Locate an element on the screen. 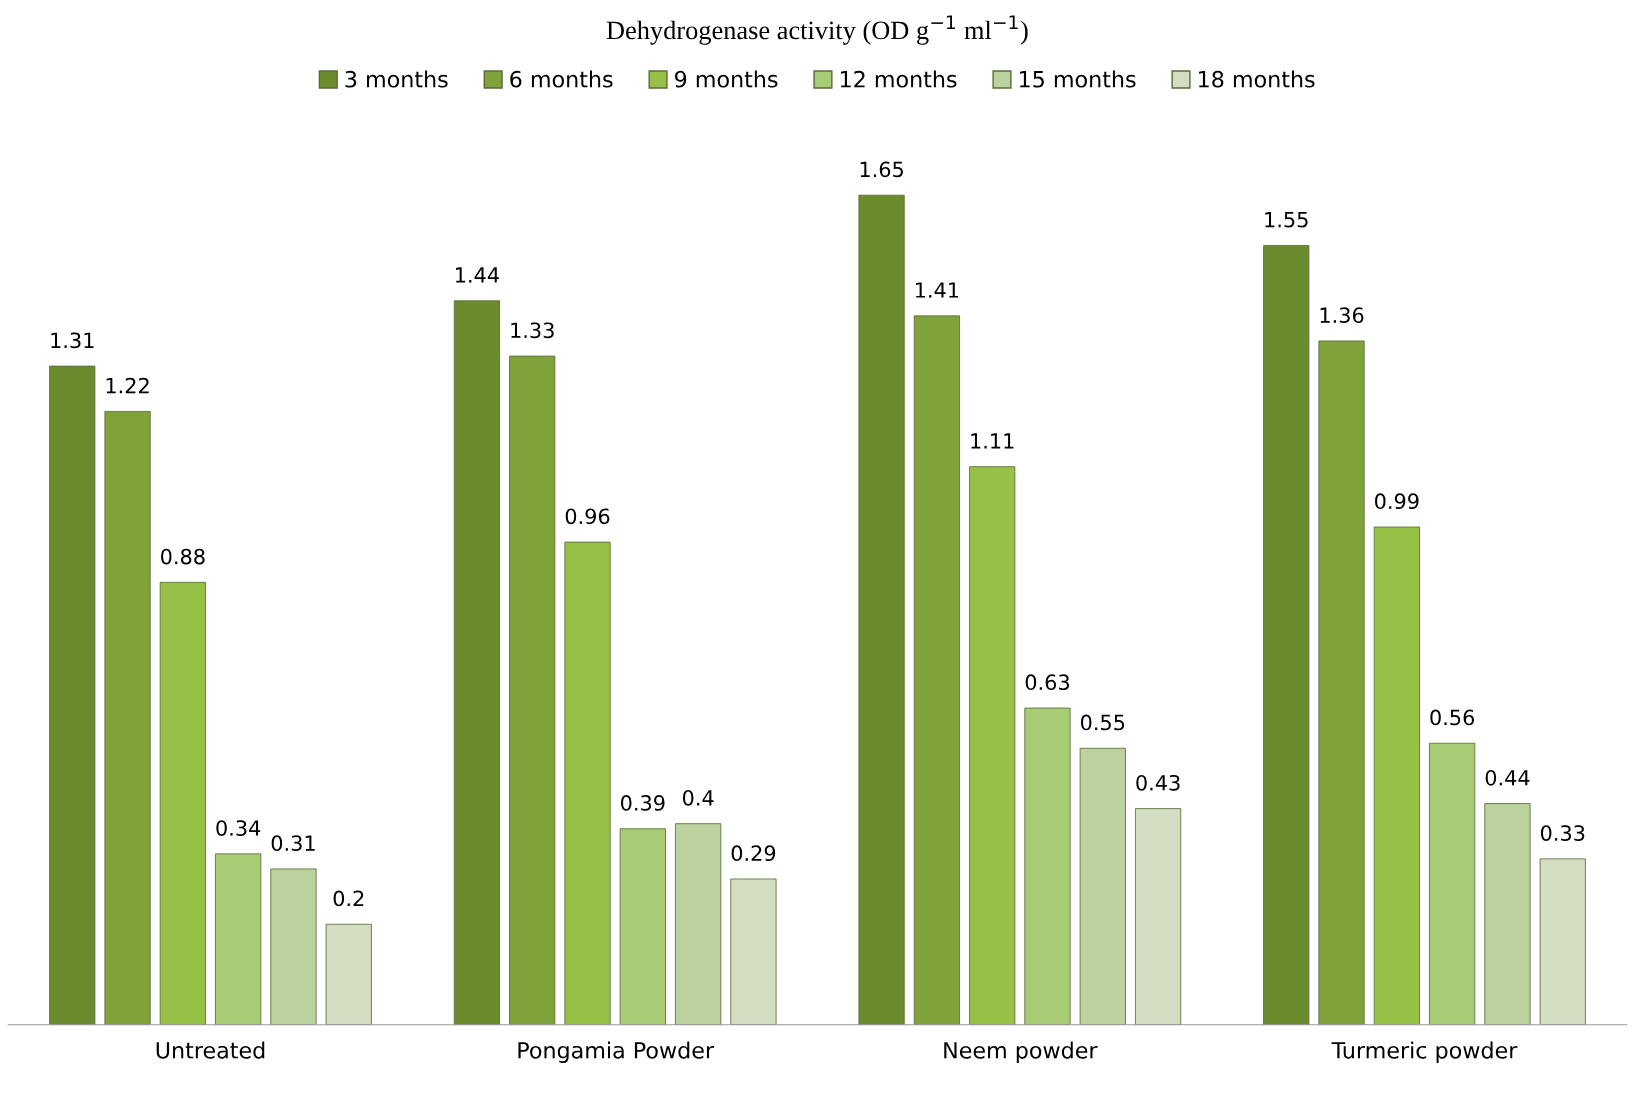 This screenshot has height=1120, width=1635. legend-label: 9 months is located at coordinates (726, 79).